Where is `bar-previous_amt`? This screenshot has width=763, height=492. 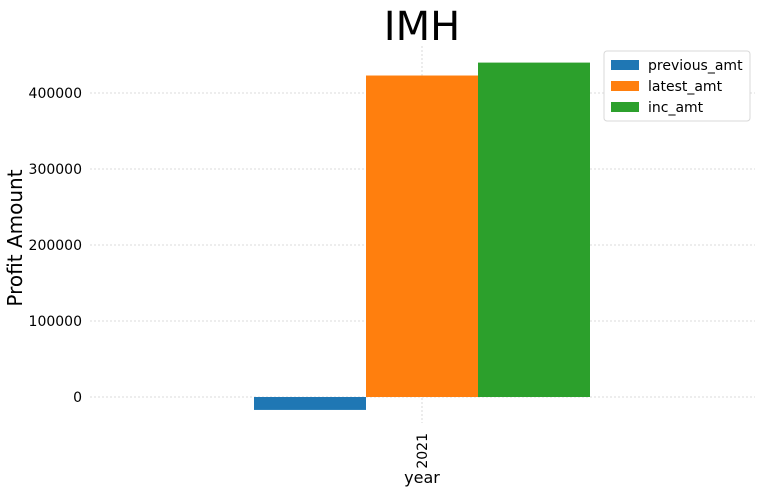
bar-previous_amt is located at coordinates (310, 403).